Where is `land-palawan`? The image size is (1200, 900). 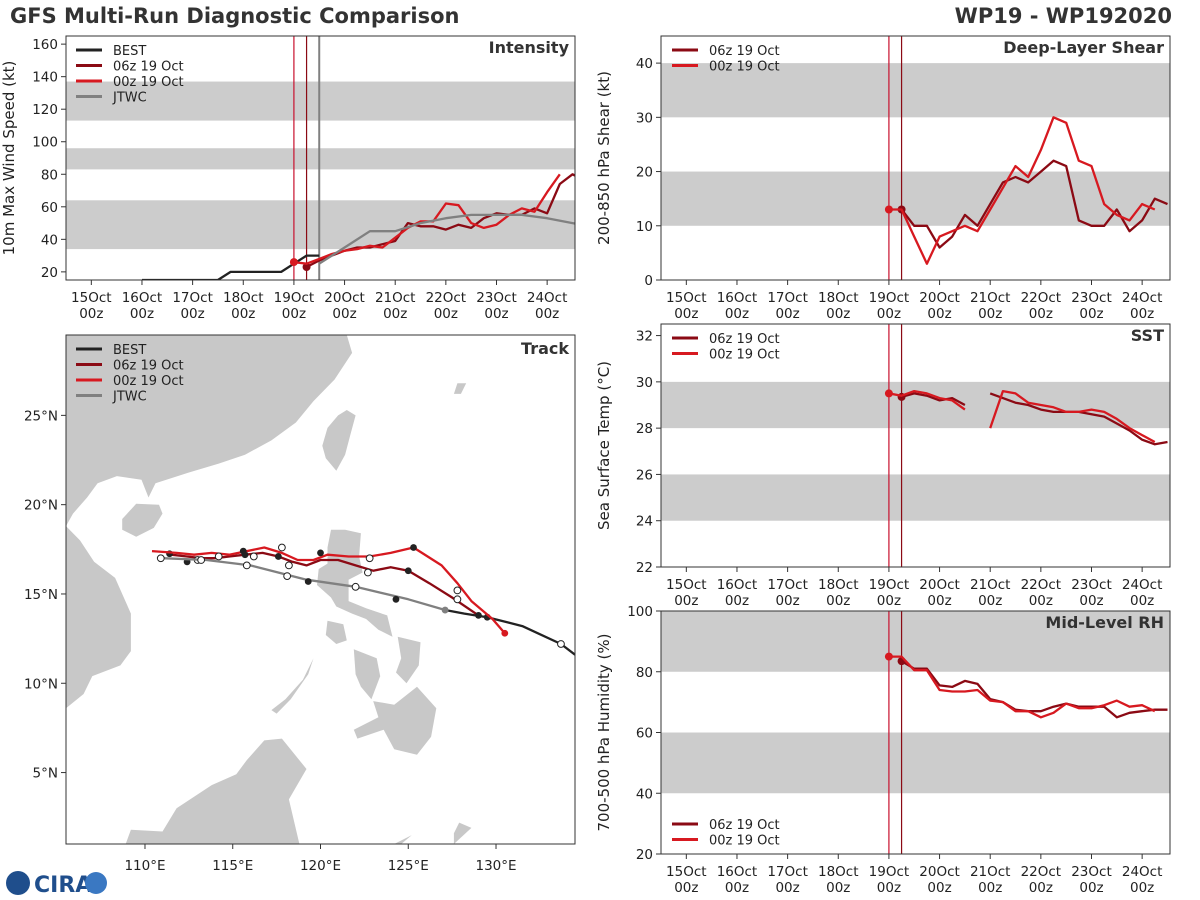 land-palawan is located at coordinates (292, 686).